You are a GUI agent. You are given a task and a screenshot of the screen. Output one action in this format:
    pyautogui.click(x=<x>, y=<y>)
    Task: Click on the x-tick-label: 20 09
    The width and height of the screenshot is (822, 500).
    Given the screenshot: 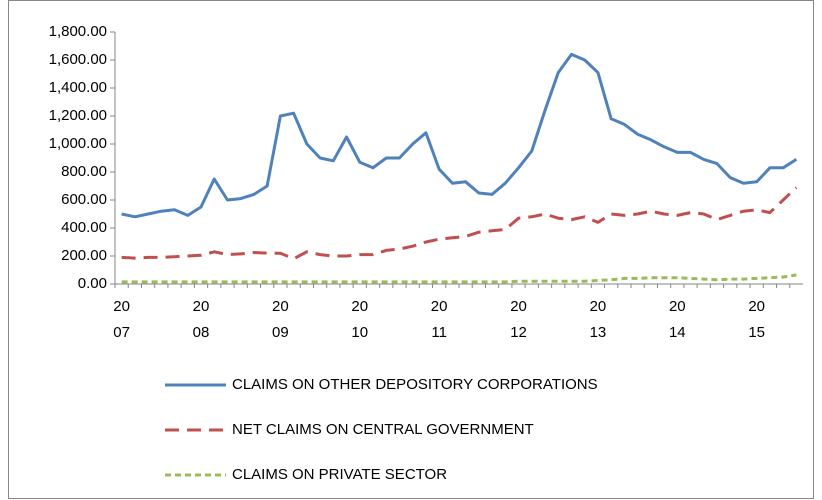 What is the action you would take?
    pyautogui.click(x=280, y=319)
    